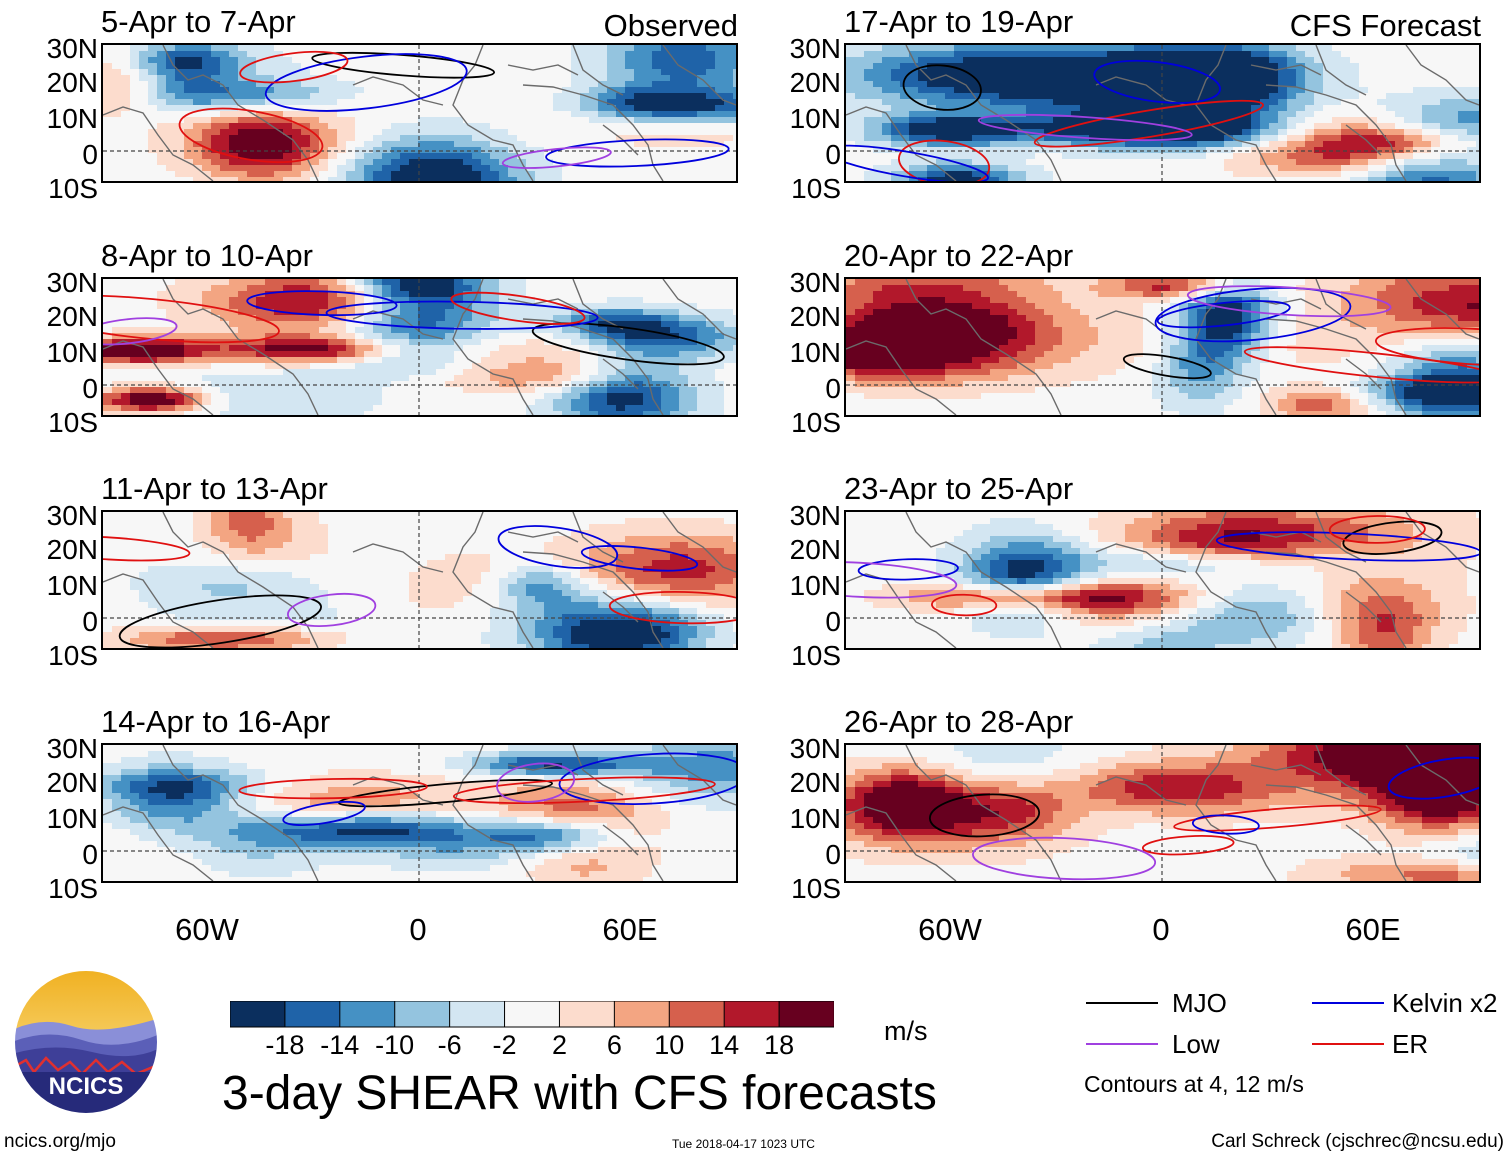 Image resolution: width=1510 pixels, height=1158 pixels. Describe the element at coordinates (504, 1045) in the screenshot. I see `colorbar-tick-label: -2` at that location.